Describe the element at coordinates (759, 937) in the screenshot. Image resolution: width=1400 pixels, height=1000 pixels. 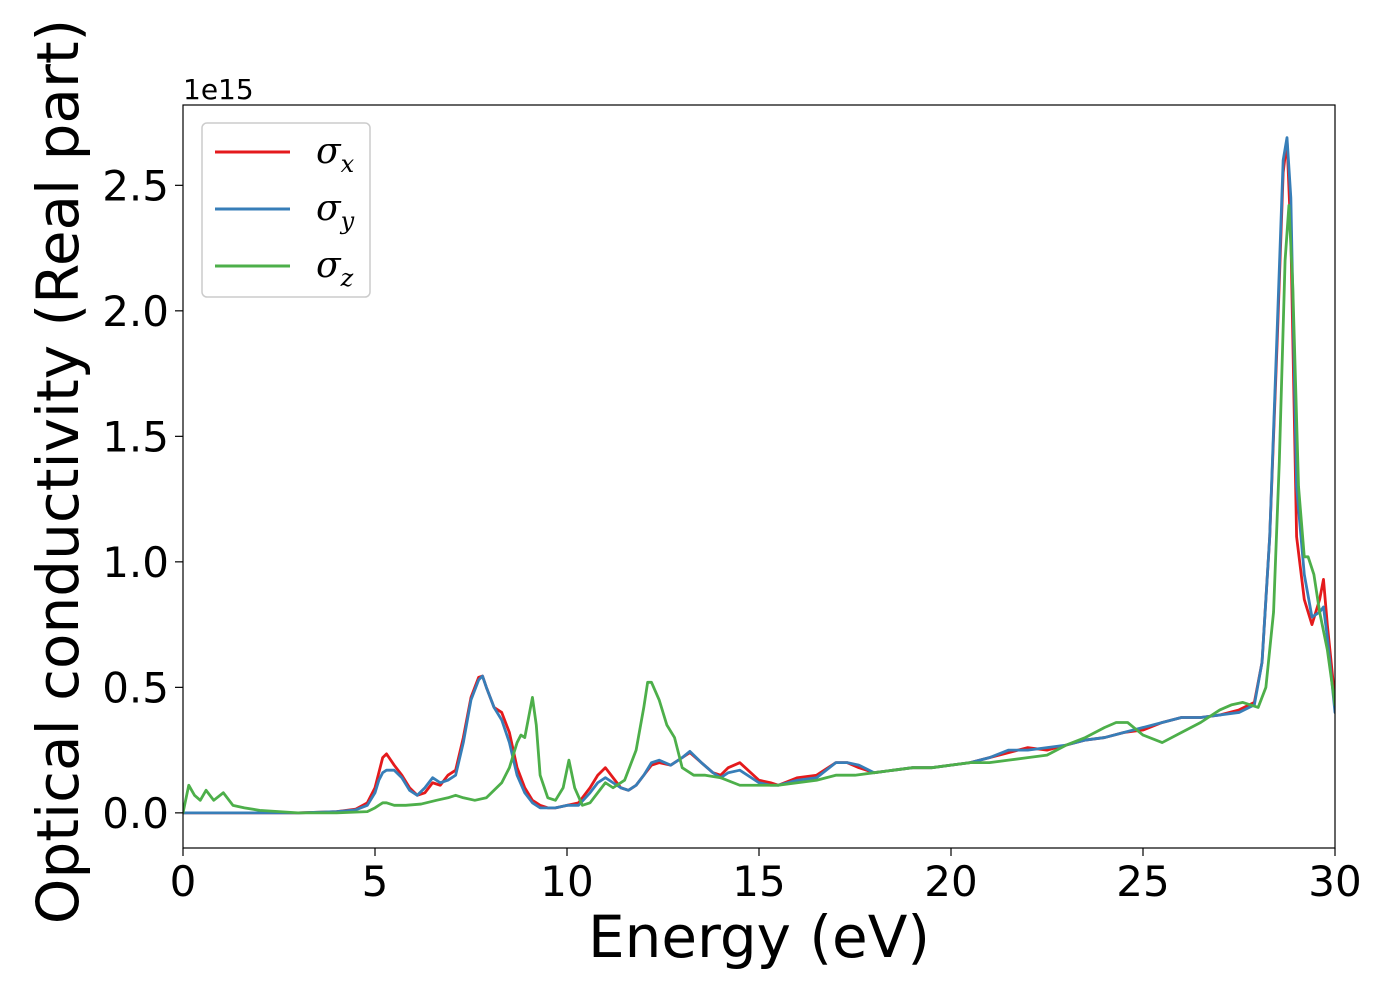
I see `x-axis-label: Energy (eV)` at that location.